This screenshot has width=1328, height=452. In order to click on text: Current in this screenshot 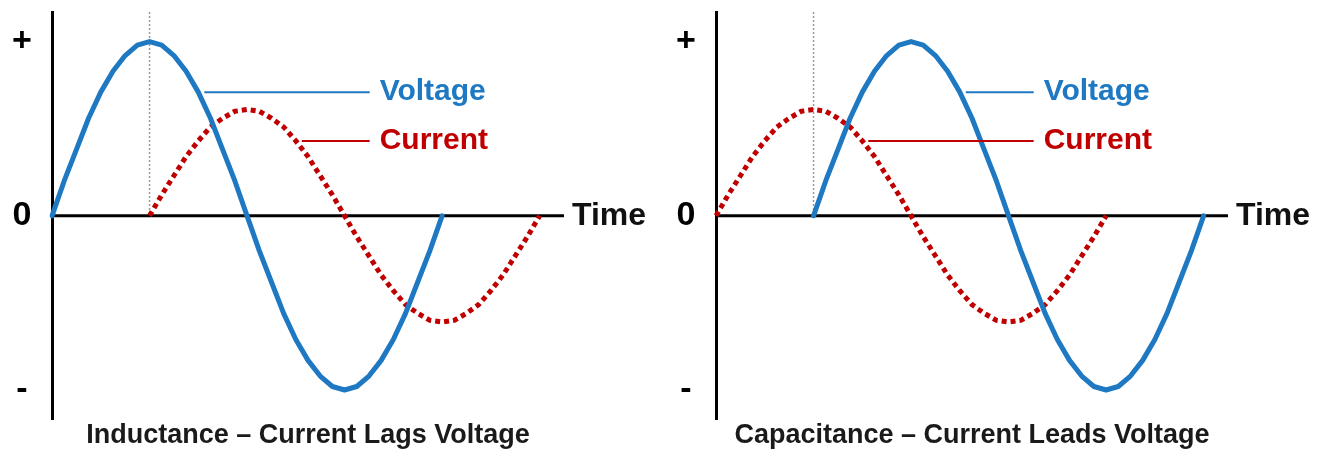, I will do `click(1098, 139)`.